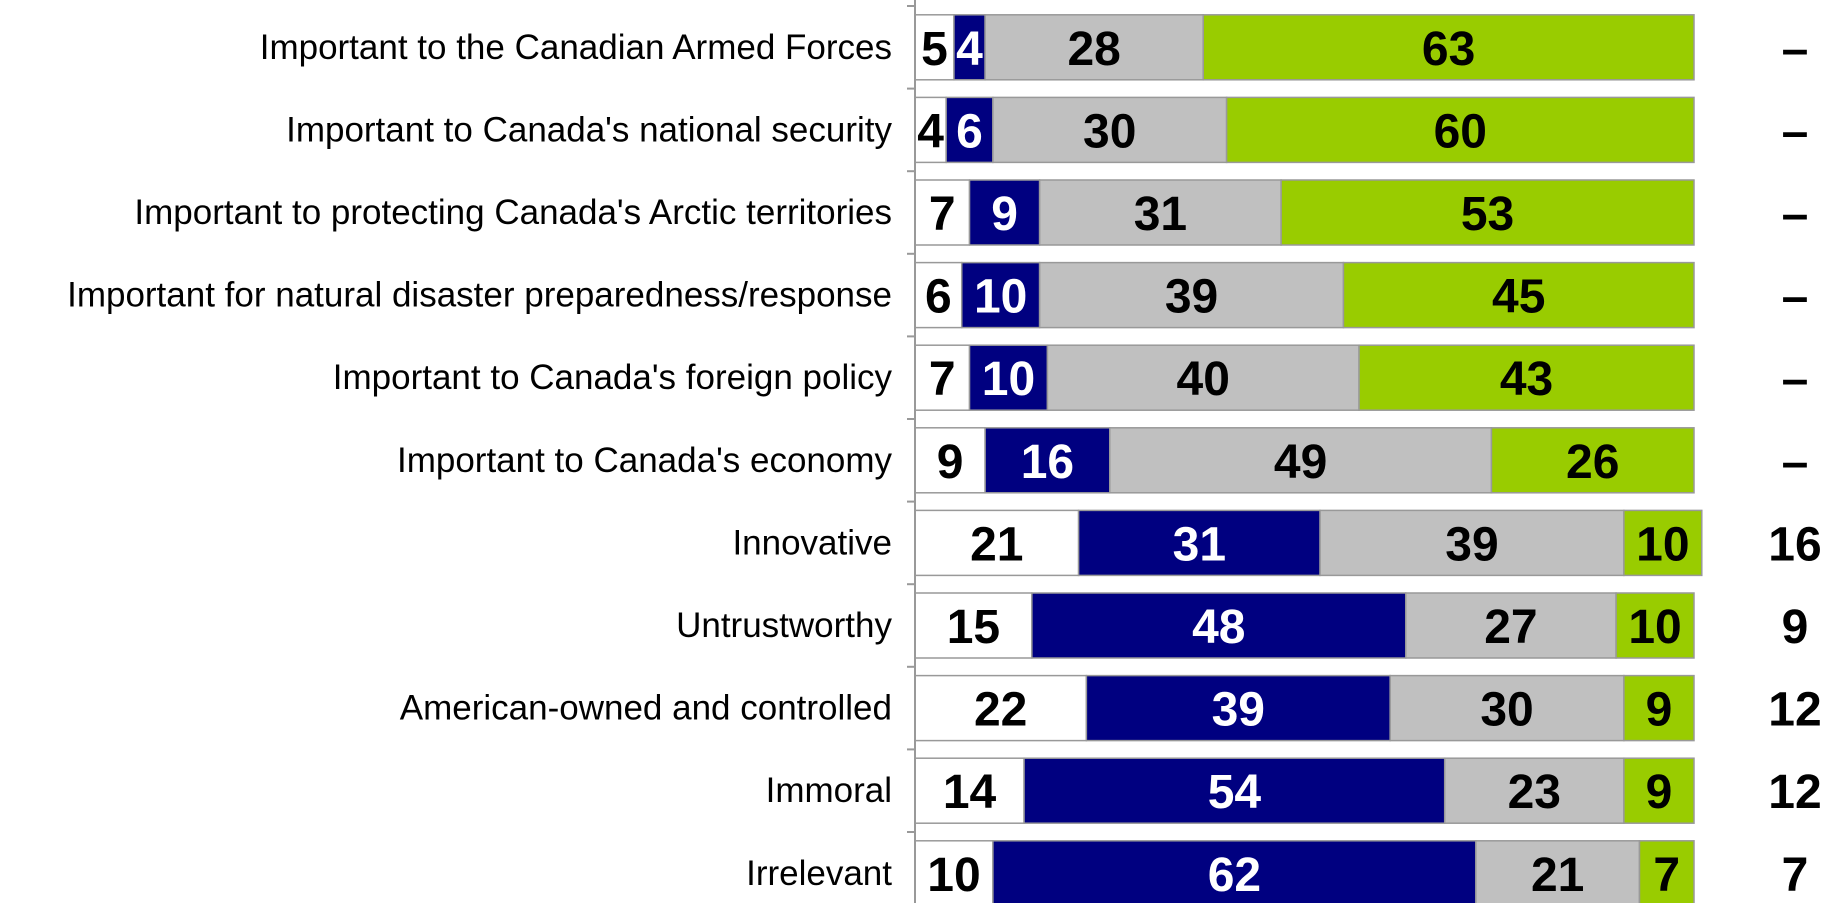 This screenshot has height=903, width=1830. I want to click on value-label: 15, so click(973, 627).